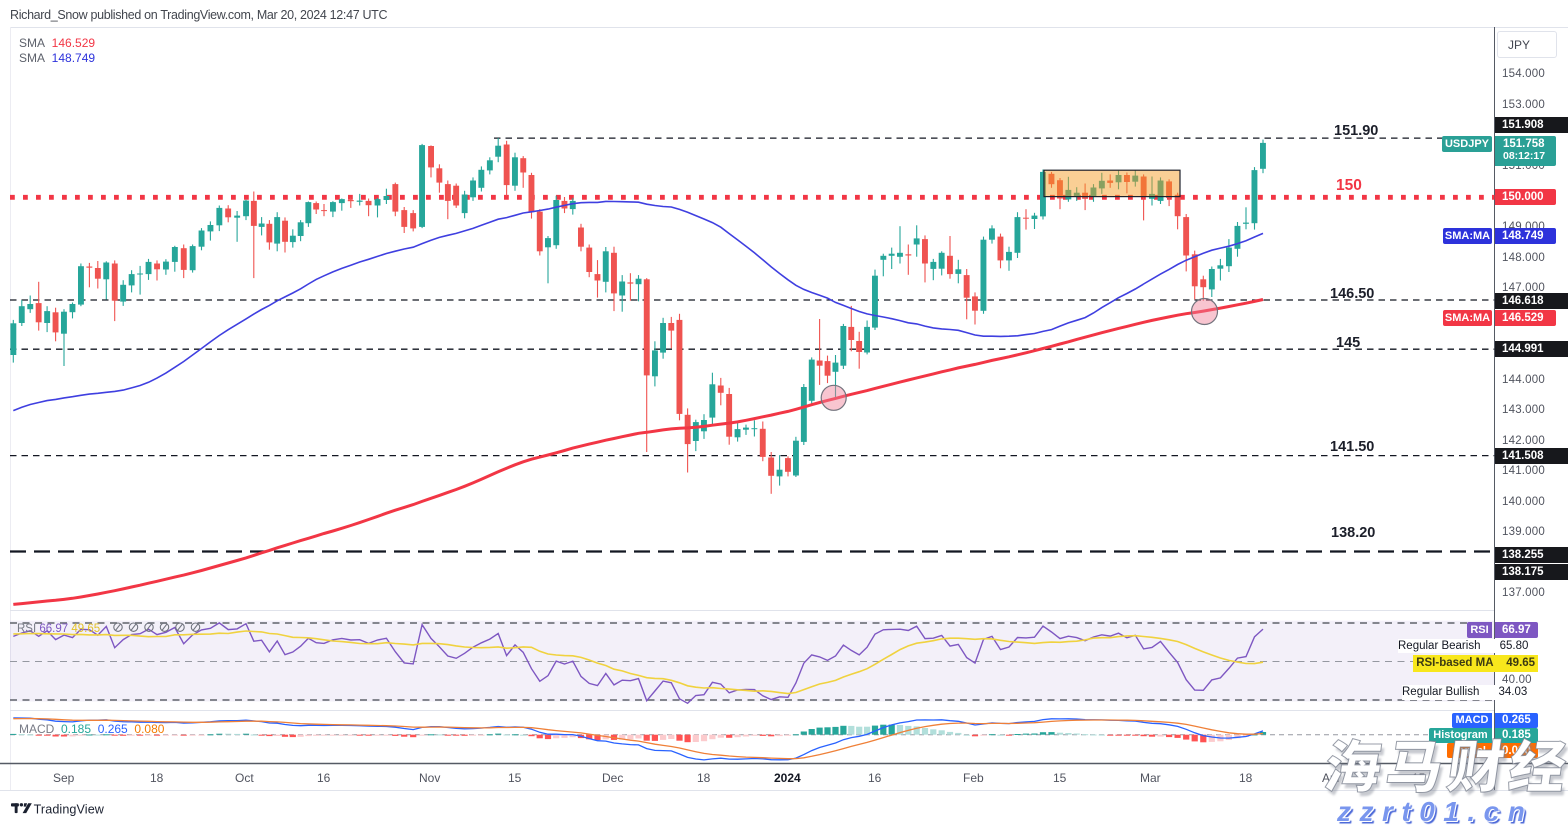 This screenshot has height=827, width=1568. What do you see at coordinates (69, 809) in the screenshot?
I see `svg-text: TradingView` at bounding box center [69, 809].